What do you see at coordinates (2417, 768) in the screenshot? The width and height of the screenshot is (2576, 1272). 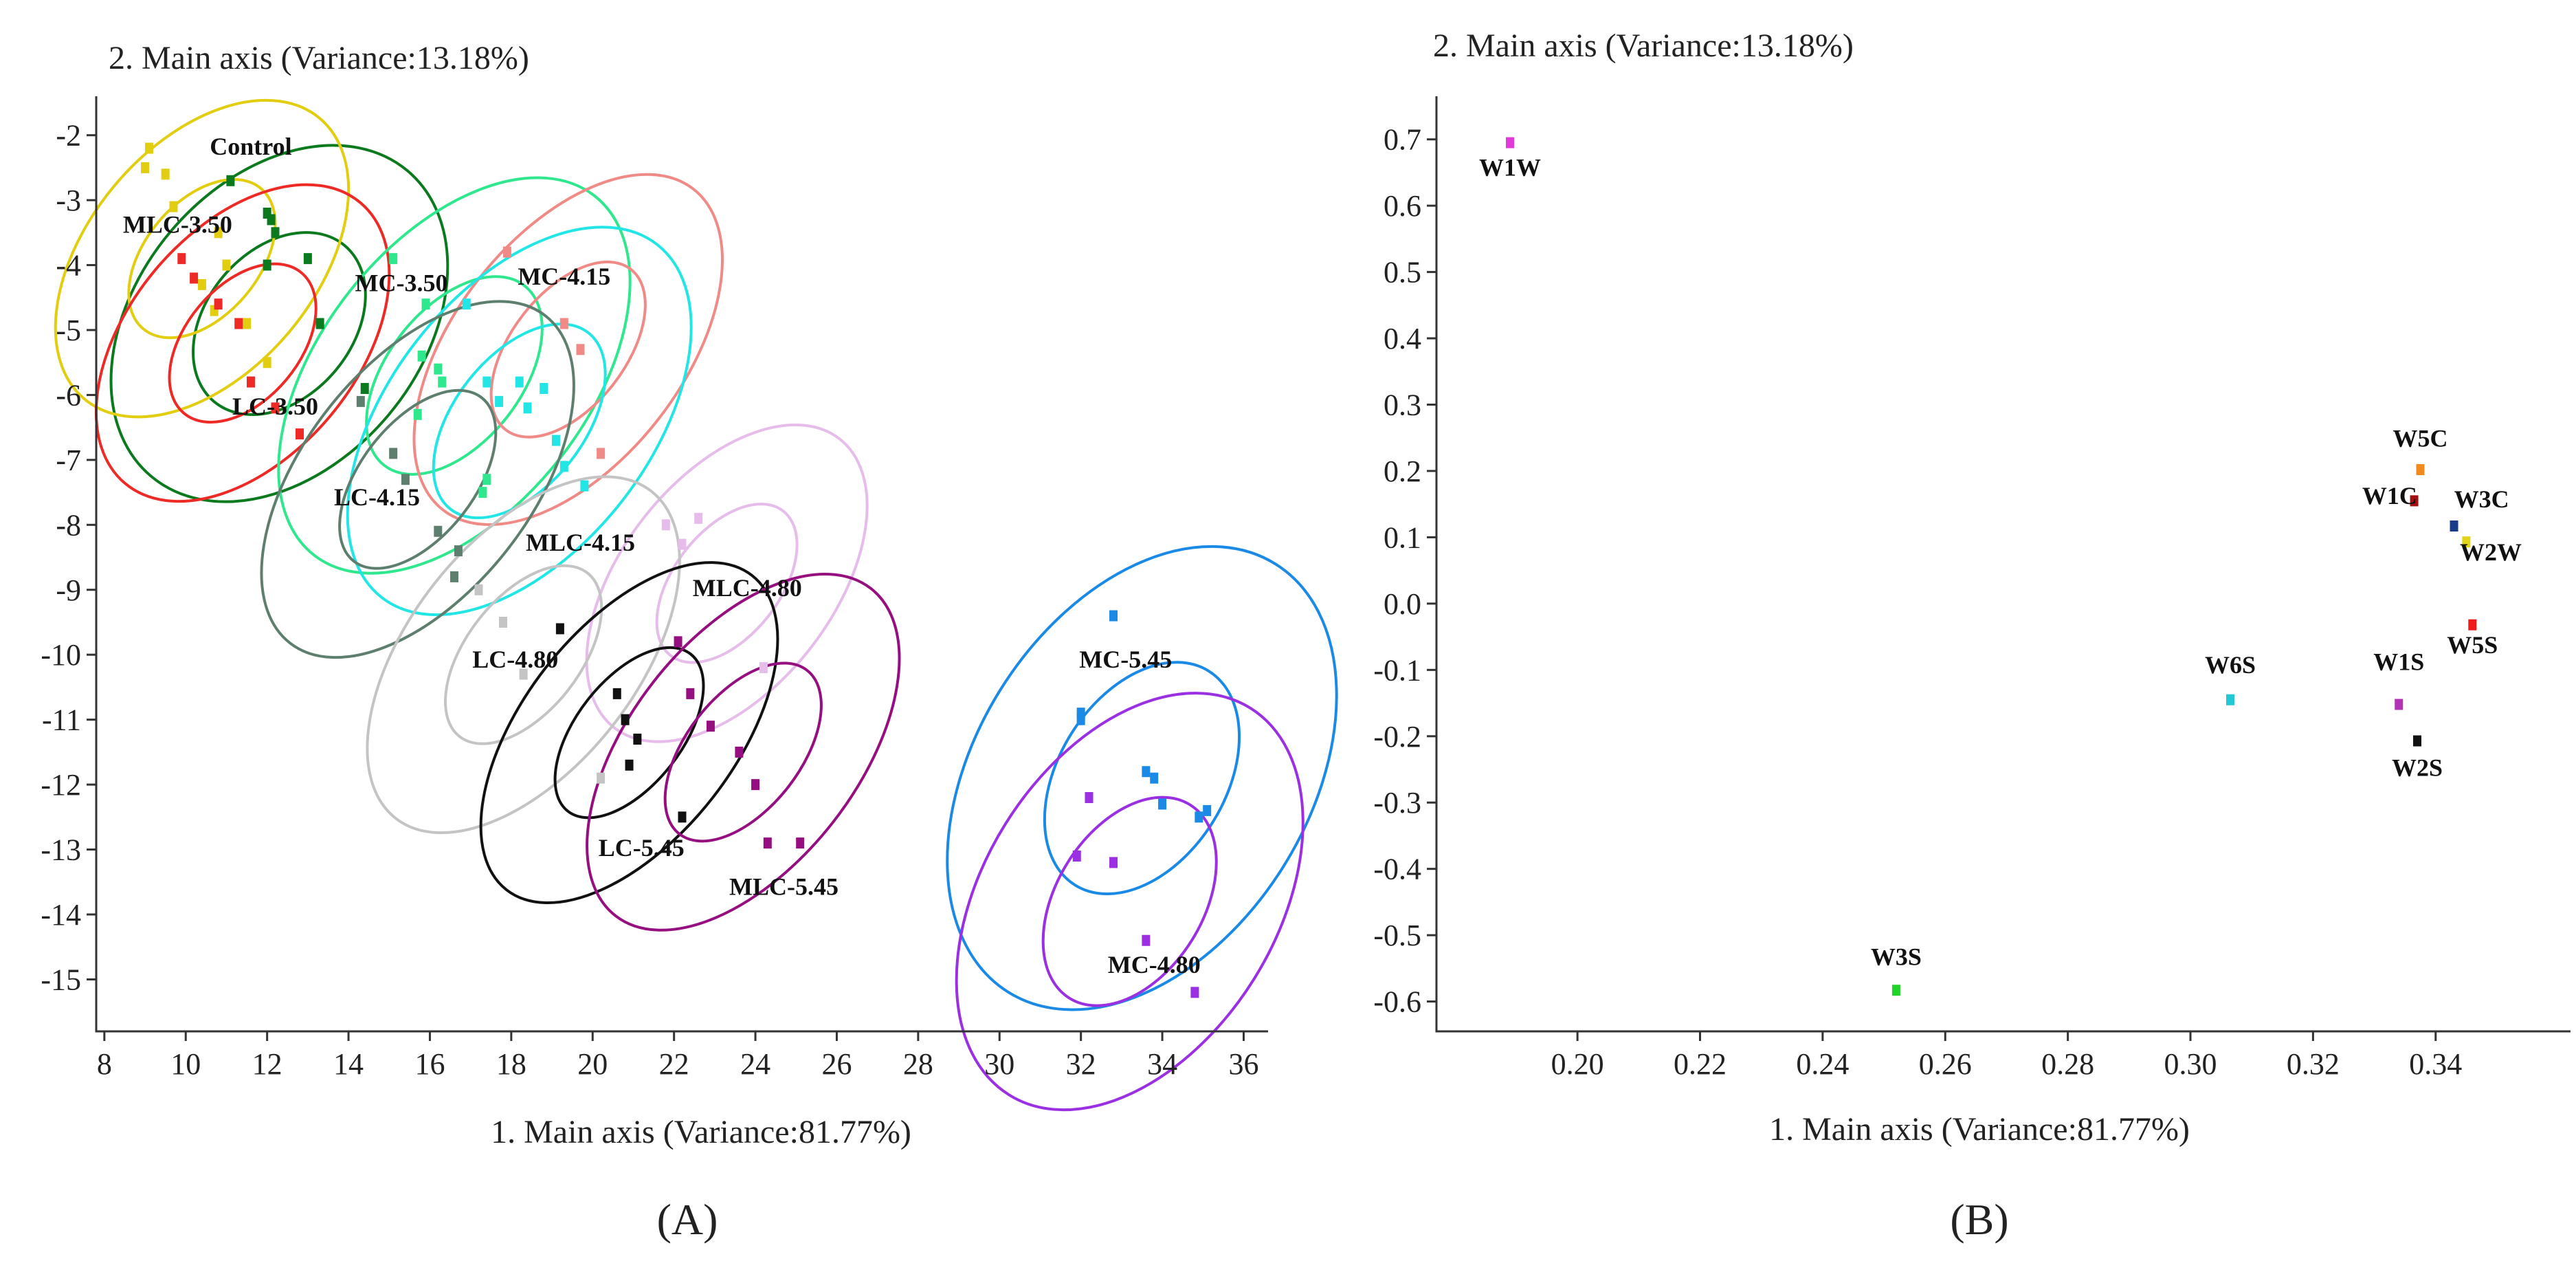 I see `sensor-label-w2s: W2S` at bounding box center [2417, 768].